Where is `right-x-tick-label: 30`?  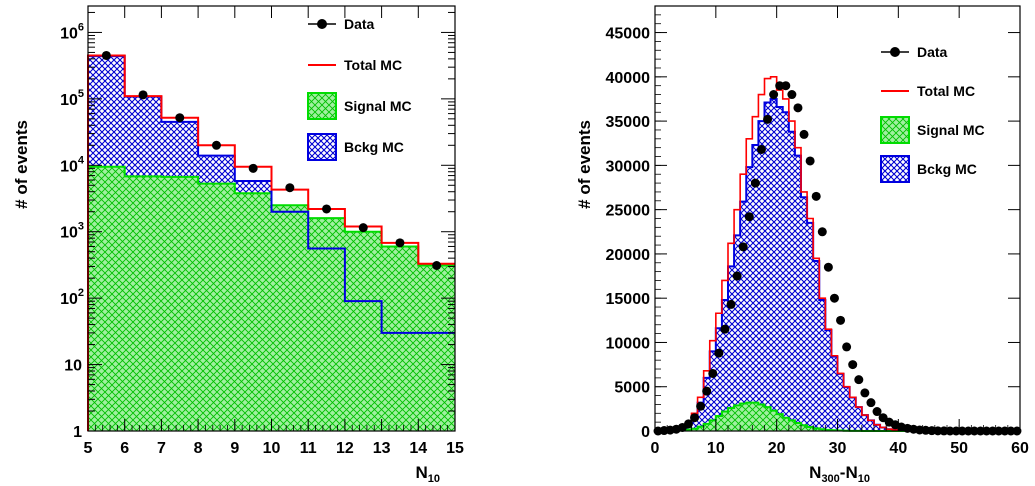
right-x-tick-label: 30 is located at coordinates (838, 448).